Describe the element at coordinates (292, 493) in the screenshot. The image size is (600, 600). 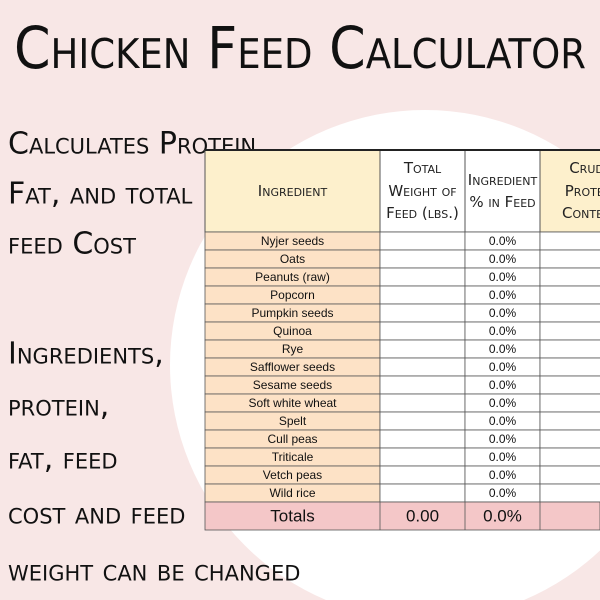
I see `ingredient-name: Wild rice` at that location.